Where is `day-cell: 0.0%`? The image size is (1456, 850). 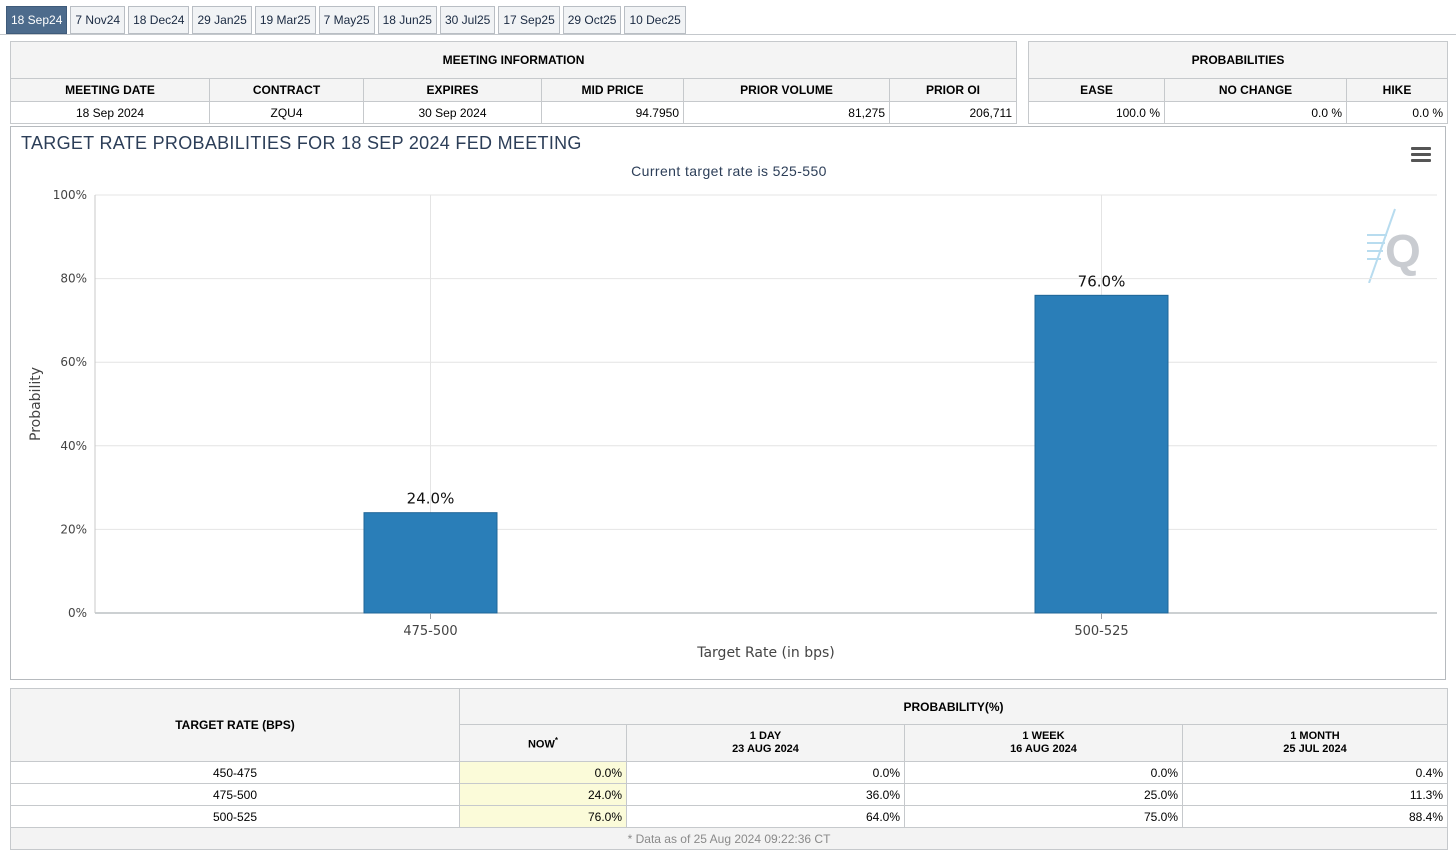
day-cell: 0.0% is located at coordinates (765, 772).